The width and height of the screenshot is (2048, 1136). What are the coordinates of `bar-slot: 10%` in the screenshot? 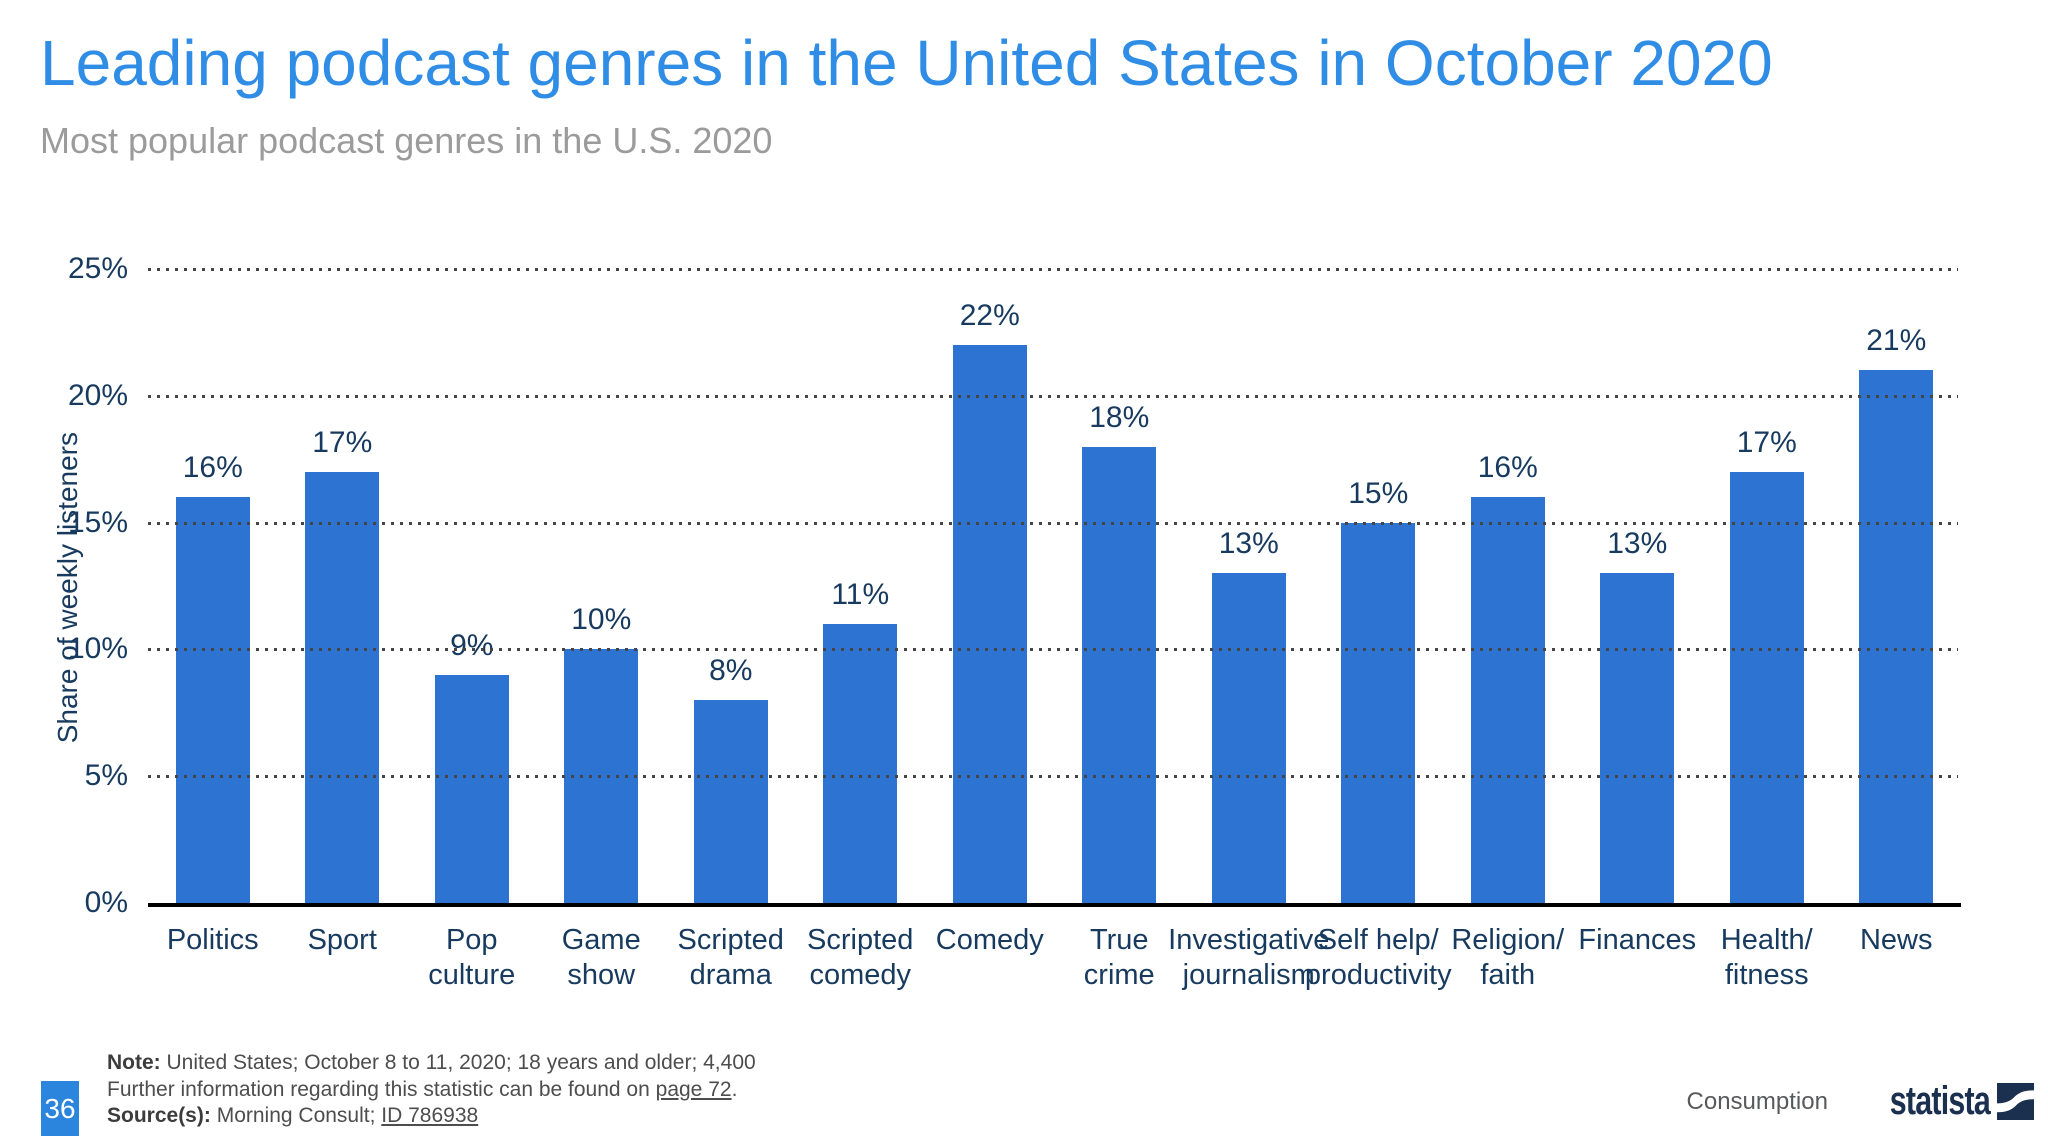 It's located at (602, 586).